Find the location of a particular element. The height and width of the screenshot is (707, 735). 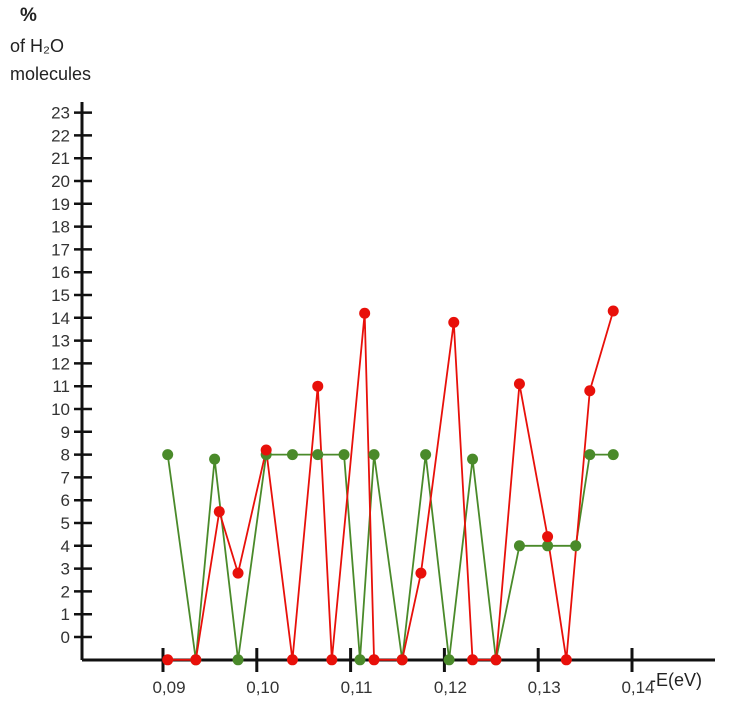

y-tick-label: 7 is located at coordinates (65, 477).